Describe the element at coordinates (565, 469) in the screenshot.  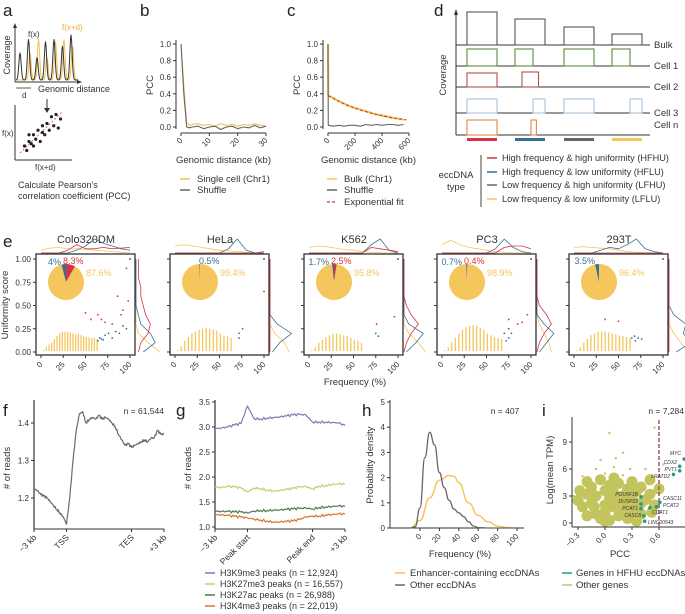
I see `y-tick-label: 6` at that location.